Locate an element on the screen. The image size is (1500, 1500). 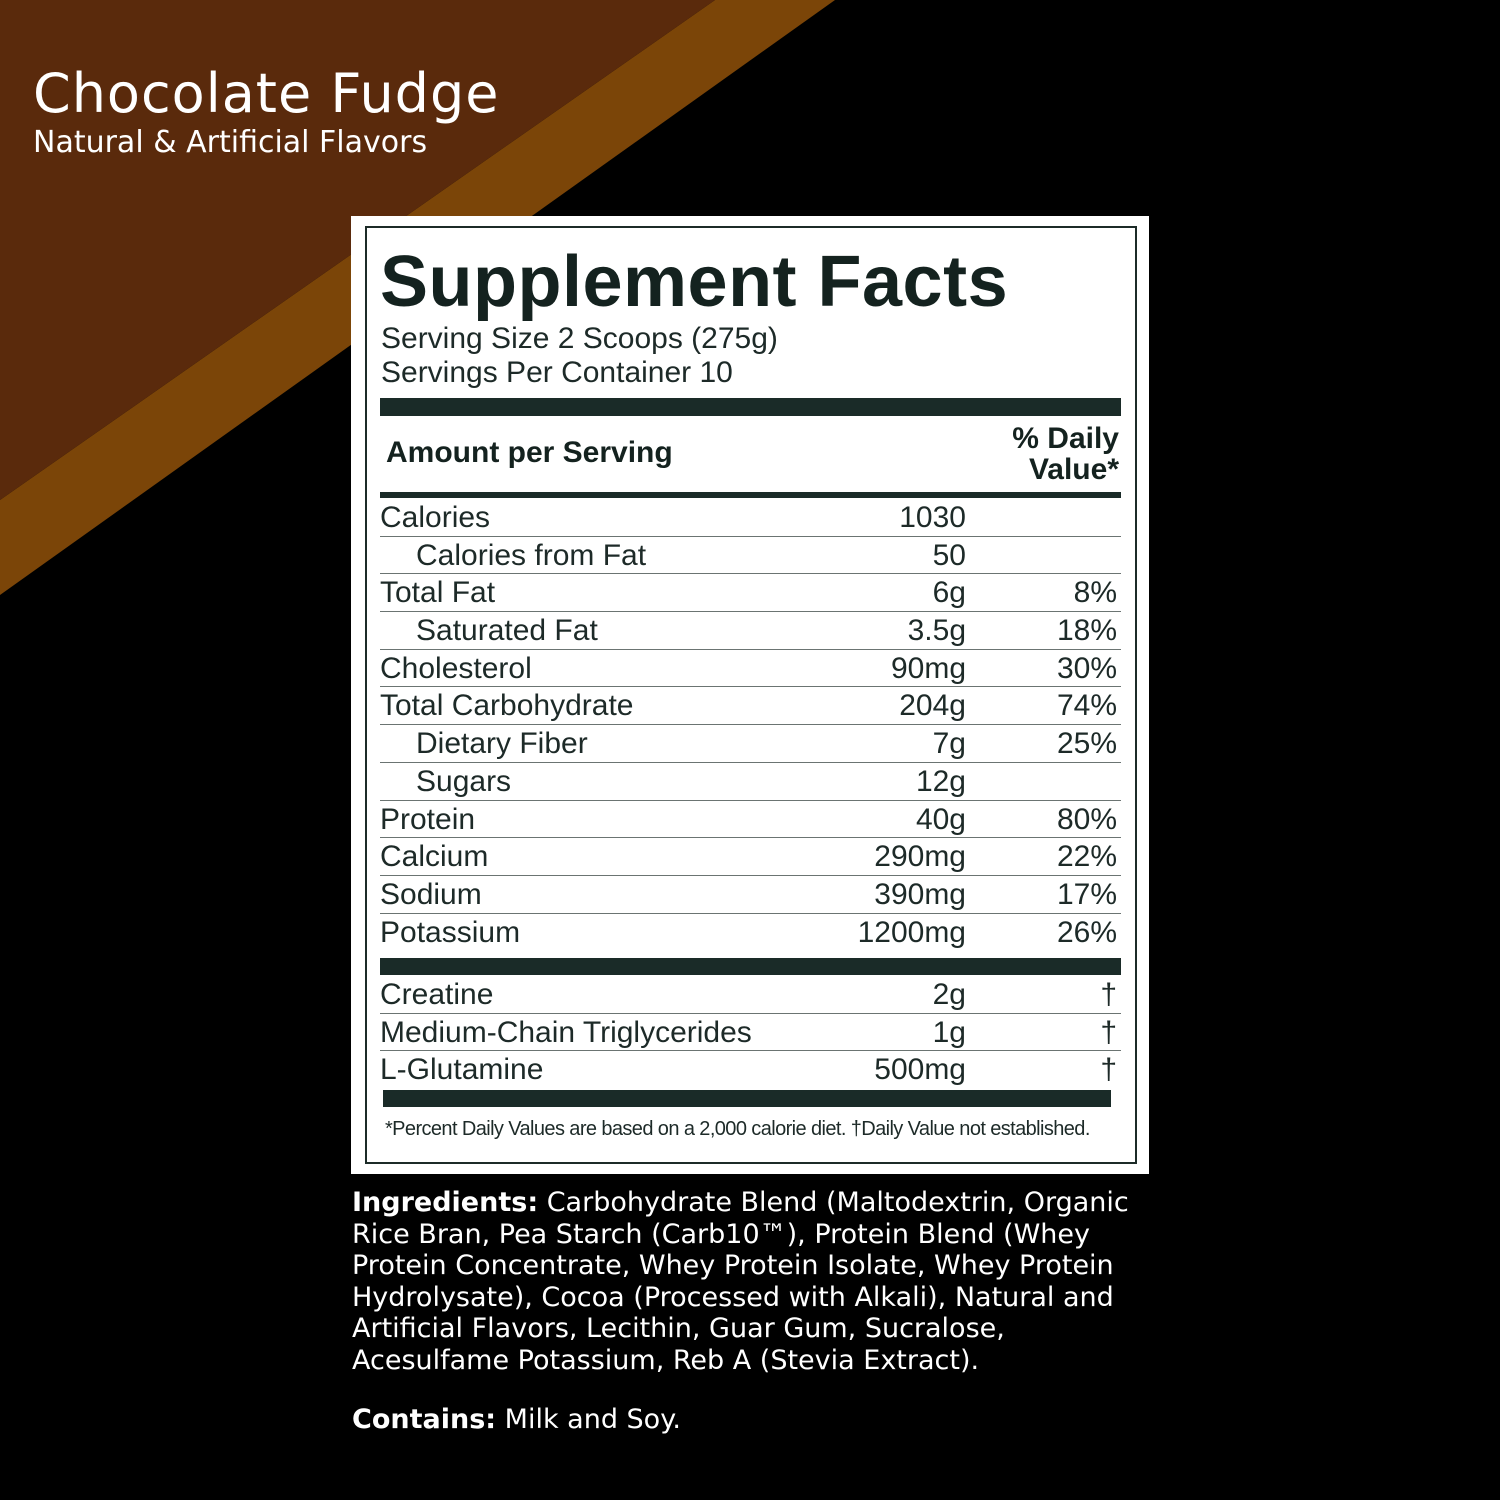
nutrient-daily-value: 74% is located at coordinates (1086, 706).